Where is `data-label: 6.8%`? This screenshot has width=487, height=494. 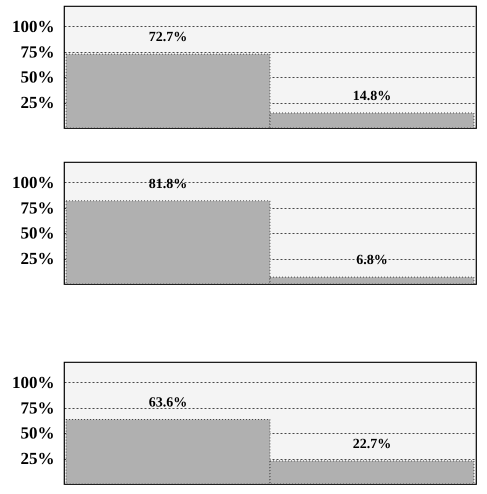
data-label: 6.8% is located at coordinates (372, 260).